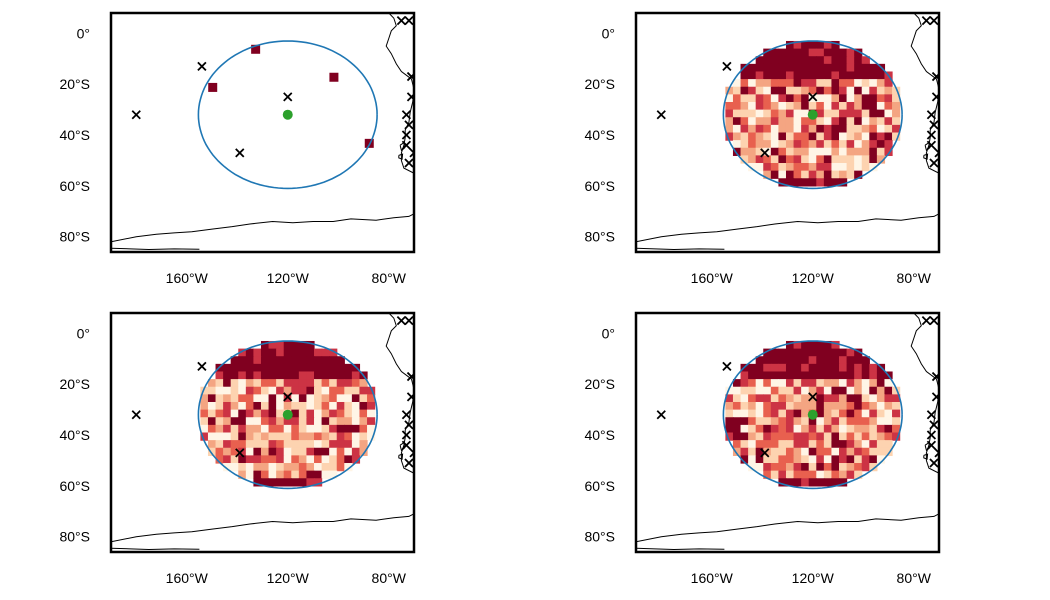 This screenshot has height=600, width=1050. I want to click on center-marker, so click(812, 114).